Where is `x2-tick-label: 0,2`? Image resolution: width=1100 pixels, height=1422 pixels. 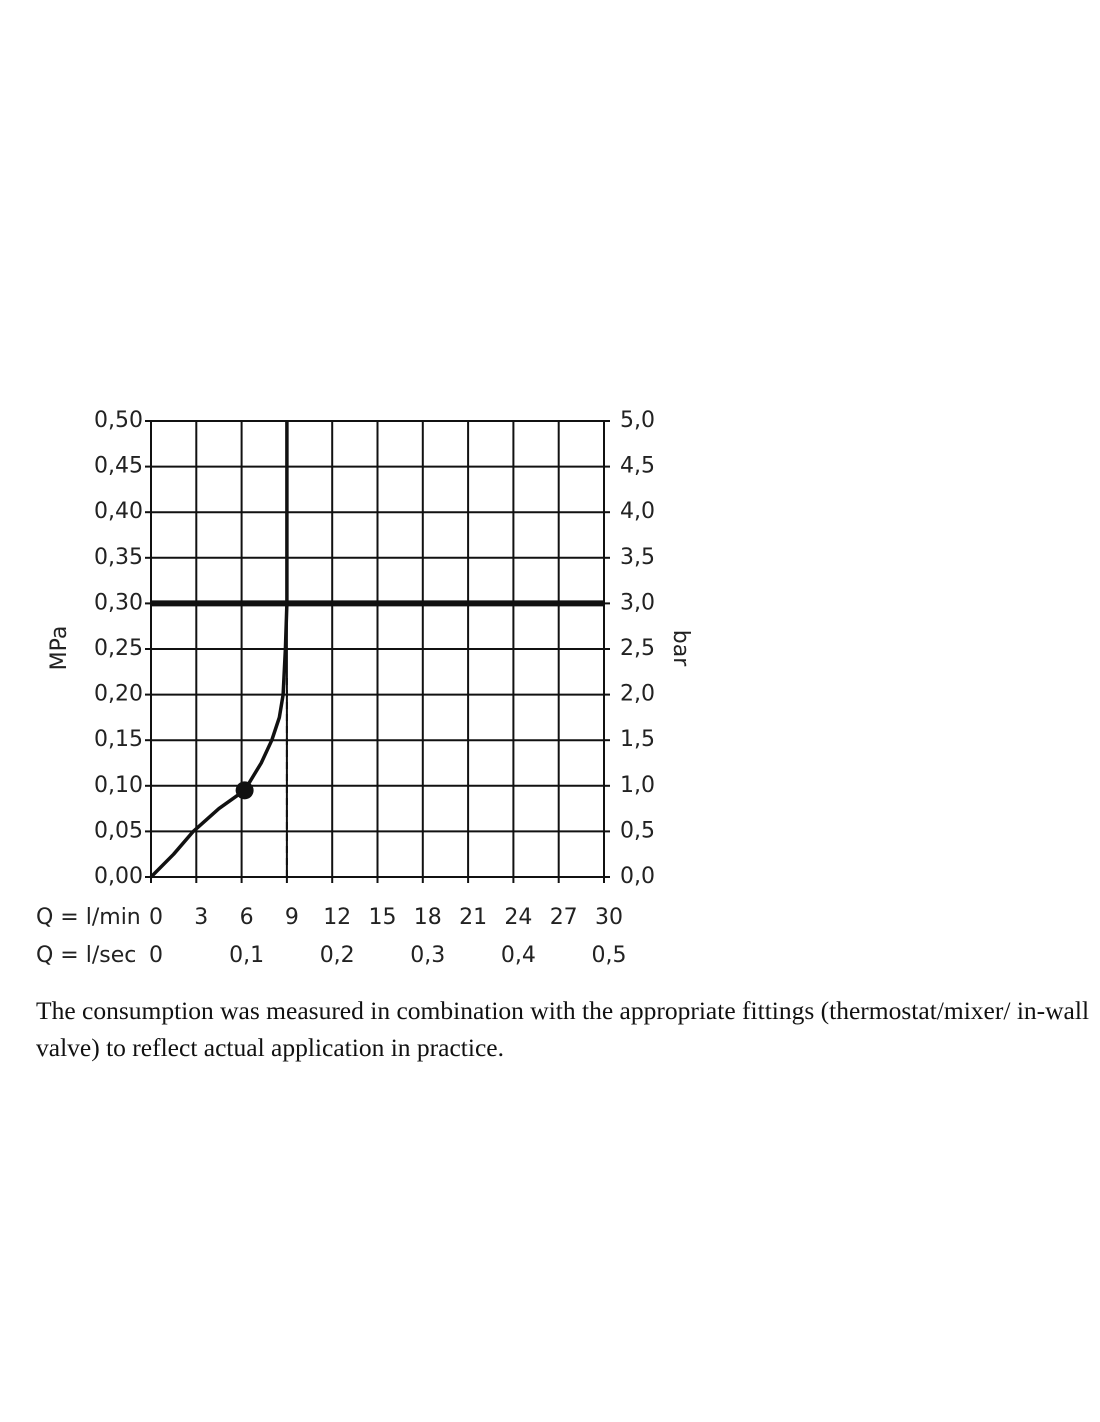 x2-tick-label: 0,2 is located at coordinates (337, 955).